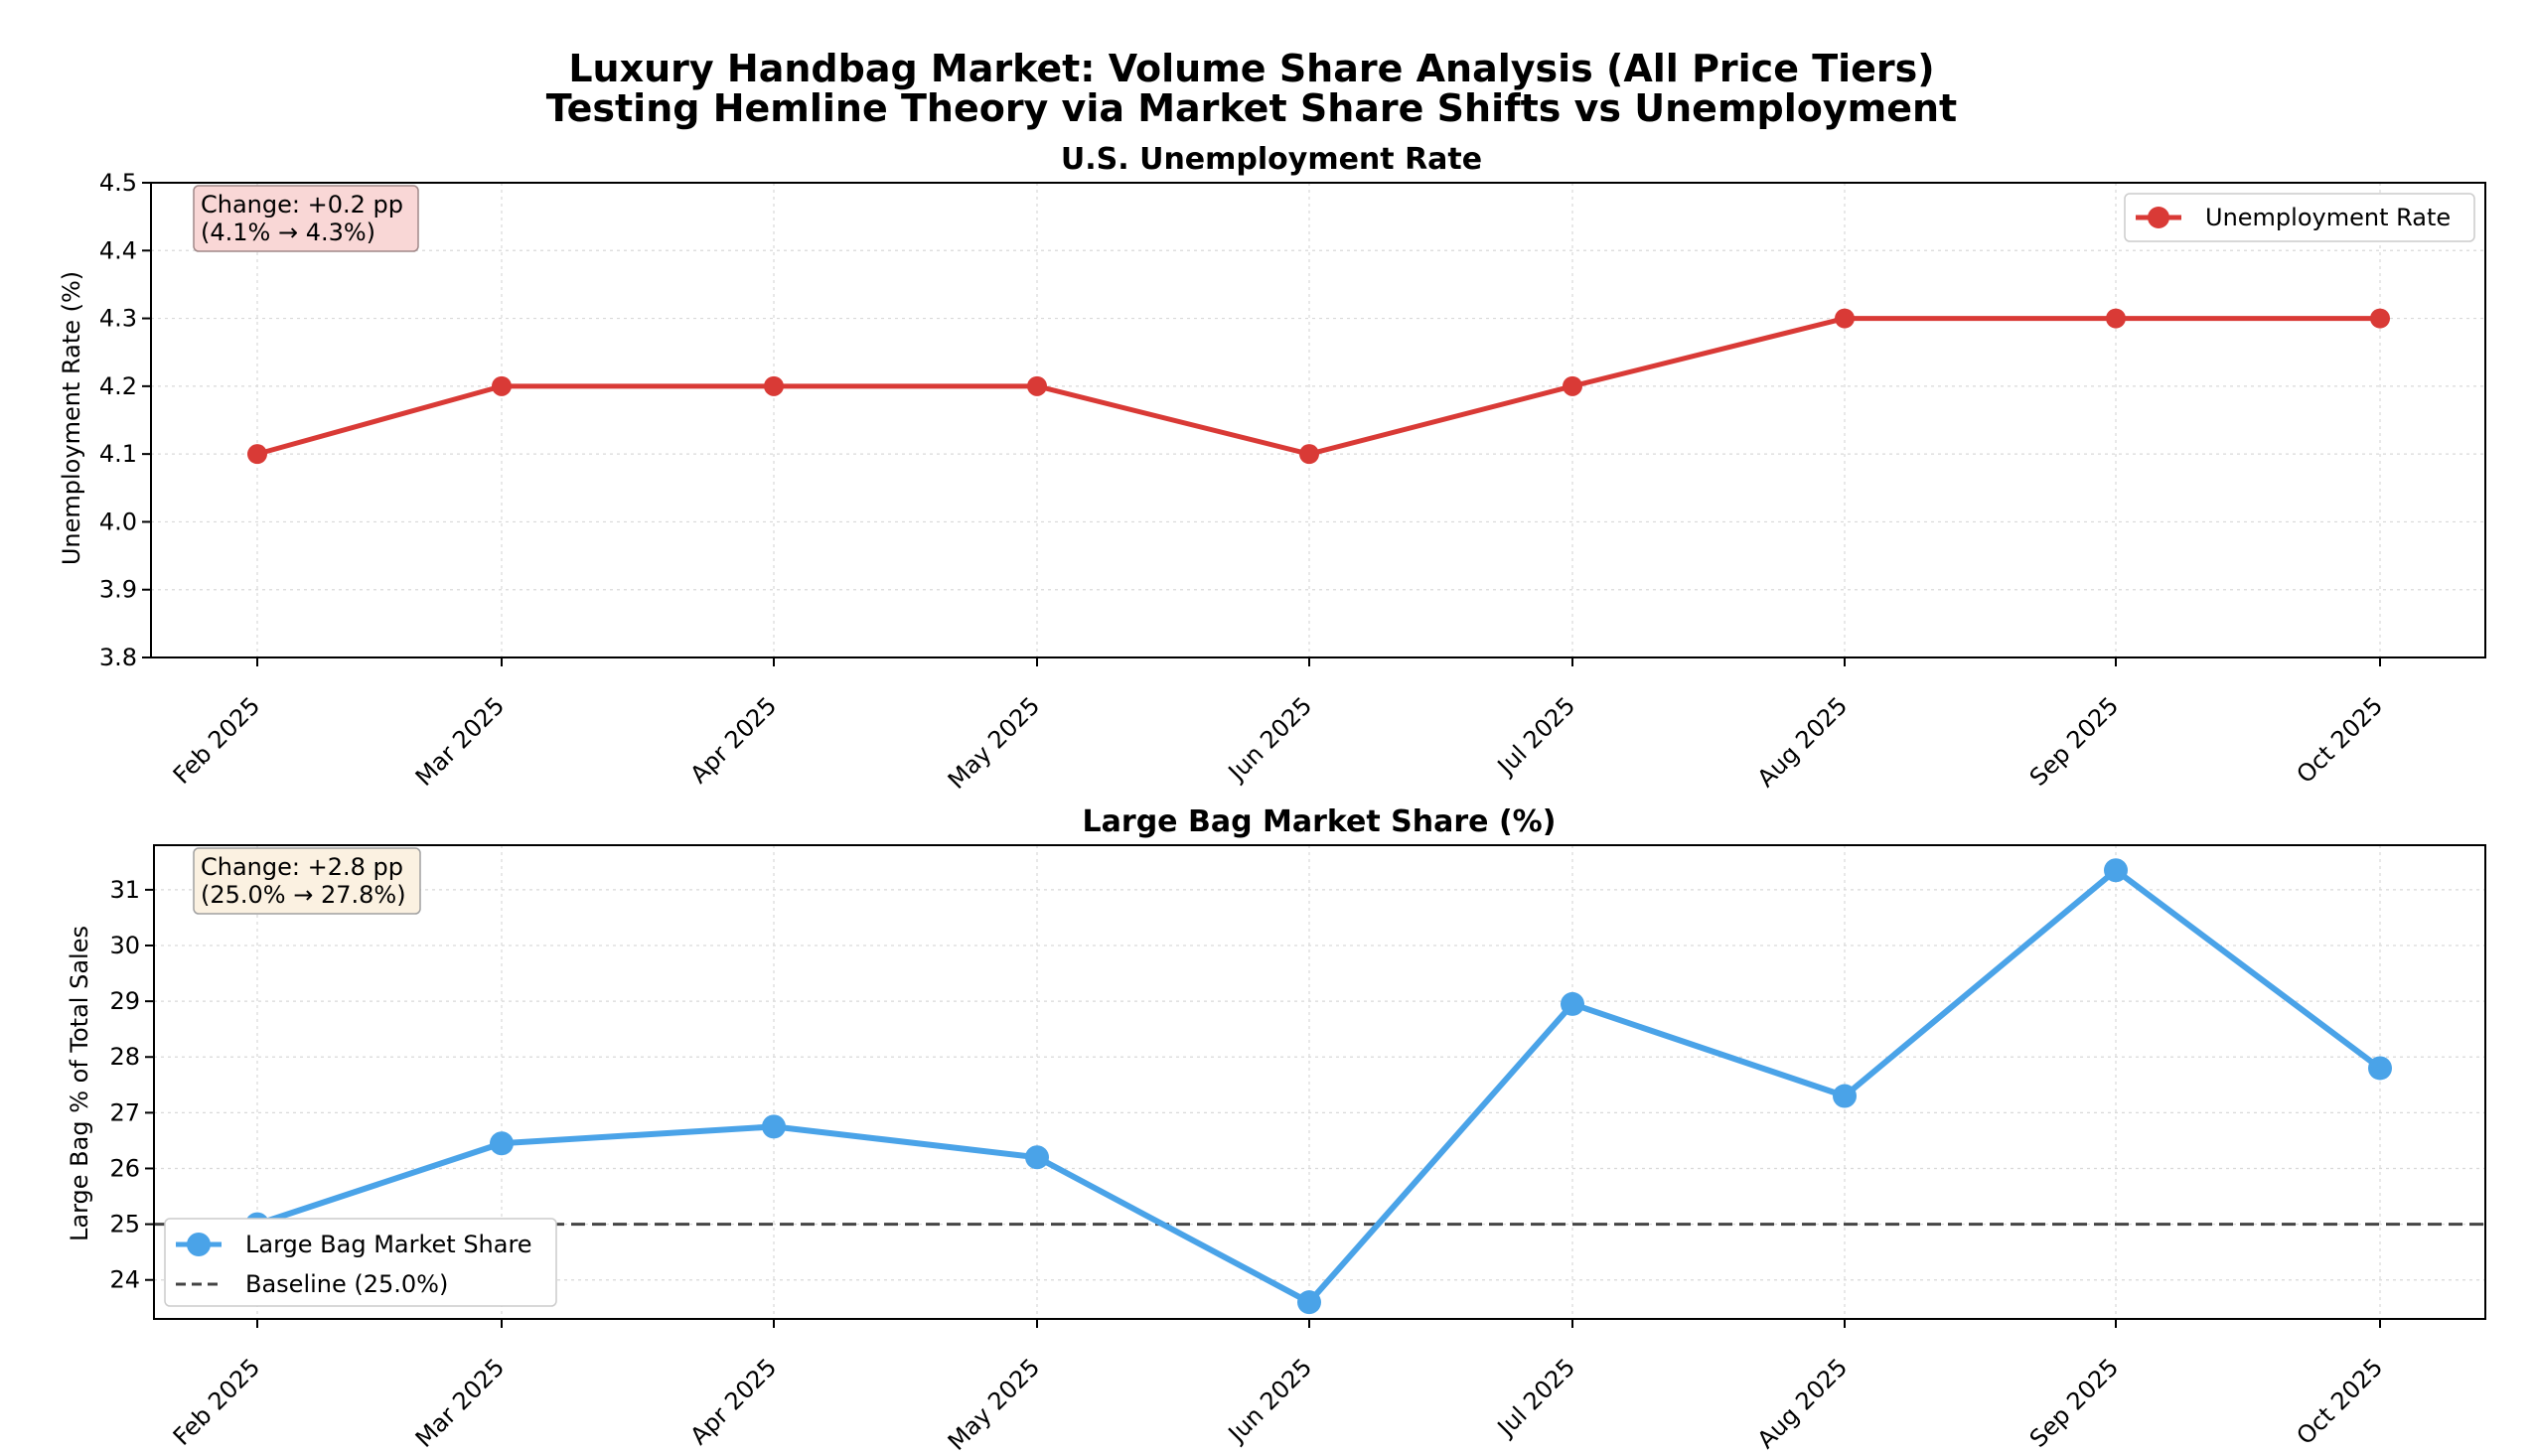  Describe the element at coordinates (199, 1244) in the screenshot. I see `legend-marker-large-bag` at that location.